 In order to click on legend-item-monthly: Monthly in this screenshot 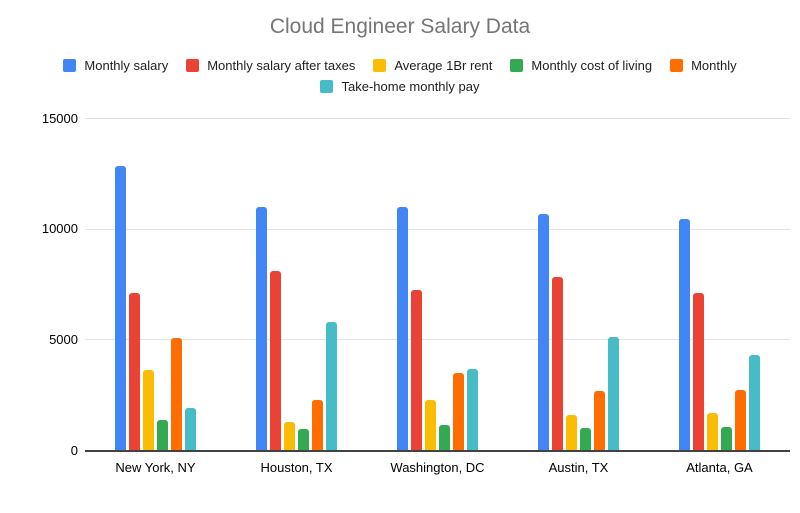, I will do `click(703, 65)`.